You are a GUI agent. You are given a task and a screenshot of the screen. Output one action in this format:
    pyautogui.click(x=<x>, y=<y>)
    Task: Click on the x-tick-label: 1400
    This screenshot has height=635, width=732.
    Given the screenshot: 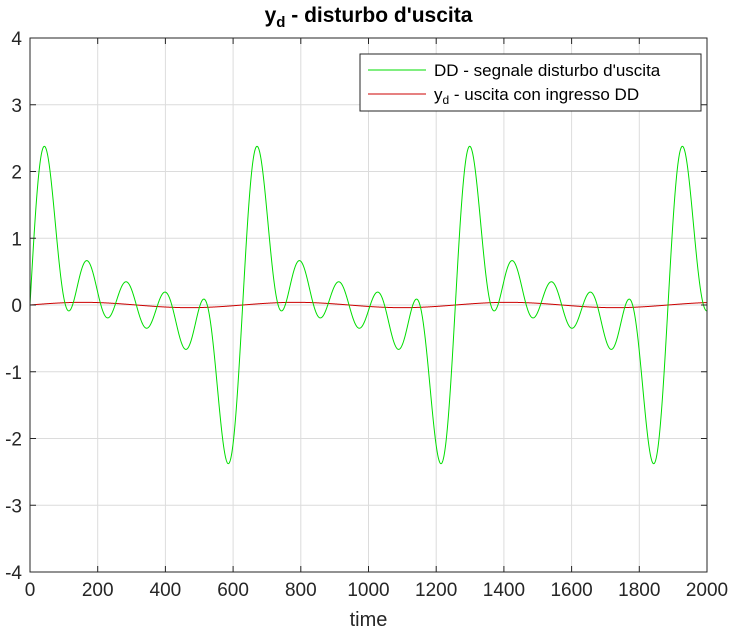 What is the action you would take?
    pyautogui.click(x=504, y=590)
    